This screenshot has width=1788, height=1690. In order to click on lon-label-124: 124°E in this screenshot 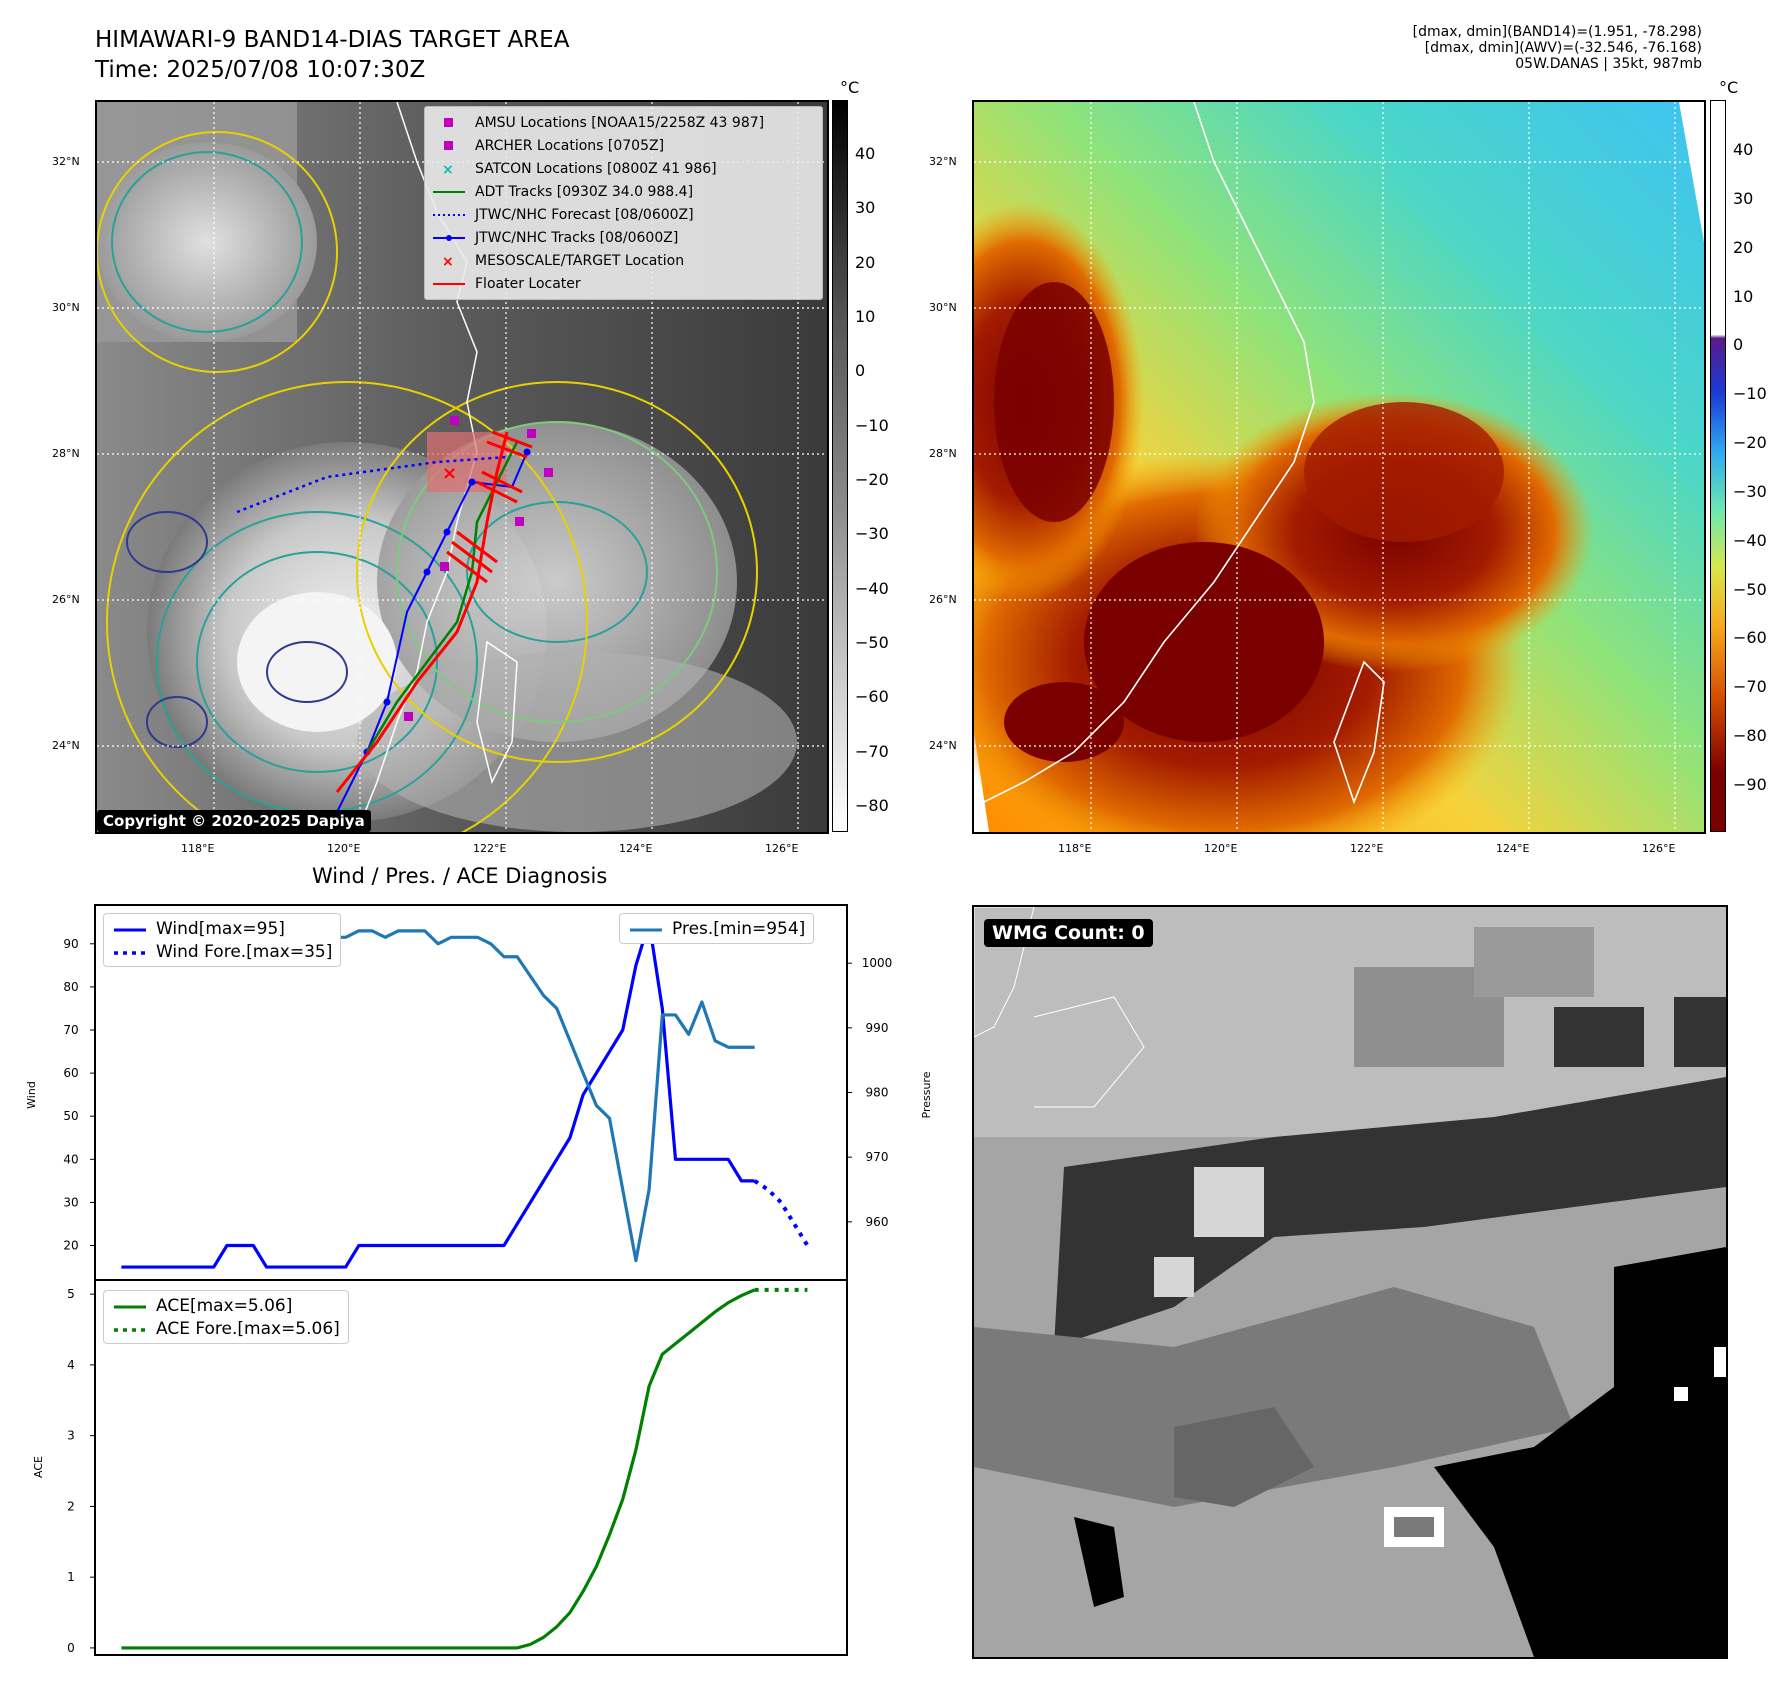, I will do `click(636, 848)`.